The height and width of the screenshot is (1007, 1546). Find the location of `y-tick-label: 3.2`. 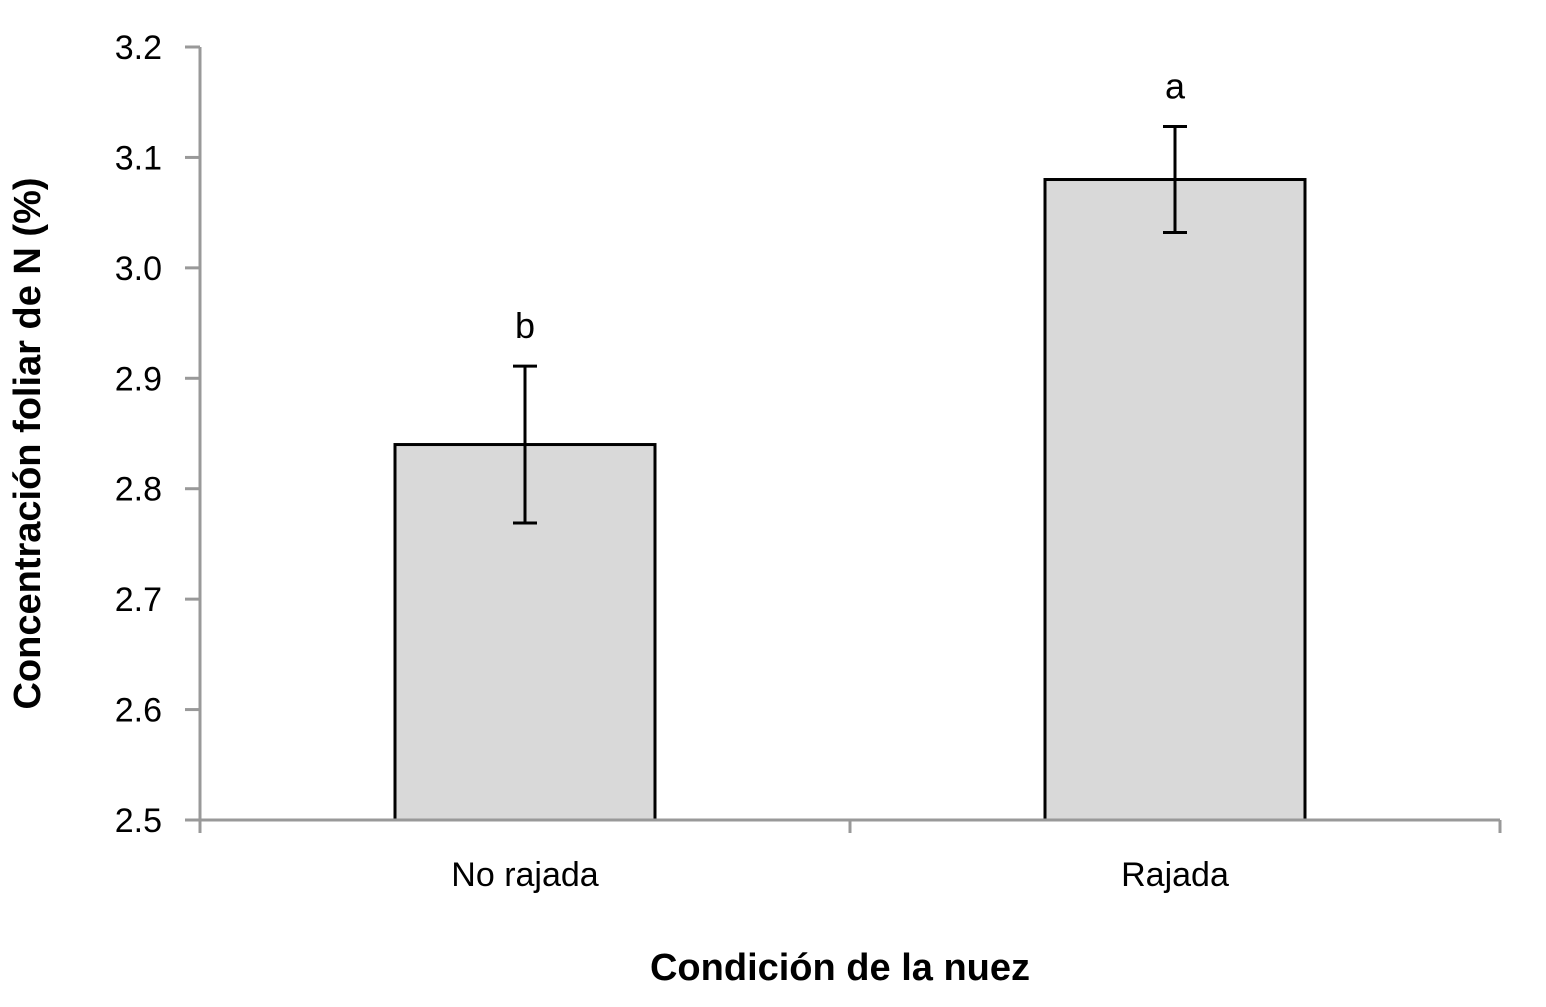

y-tick-label: 3.2 is located at coordinates (138, 48).